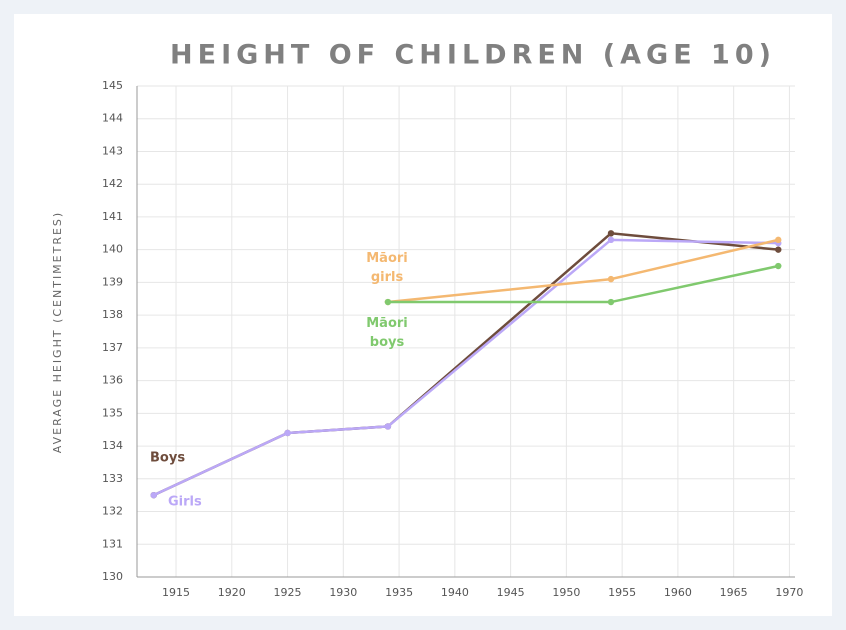 Image resolution: width=846 pixels, height=630 pixels. What do you see at coordinates (343, 592) in the screenshot?
I see `x-tick-label: 1930` at bounding box center [343, 592].